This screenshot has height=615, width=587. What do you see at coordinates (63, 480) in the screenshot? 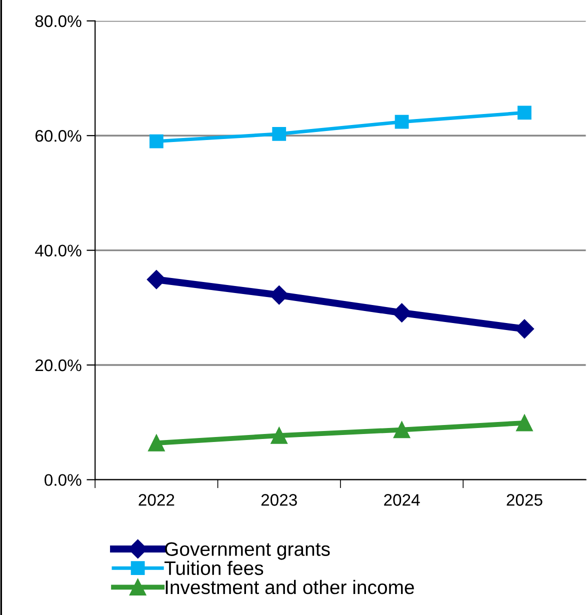
I see `y-tick-label: 0.0%` at bounding box center [63, 480].